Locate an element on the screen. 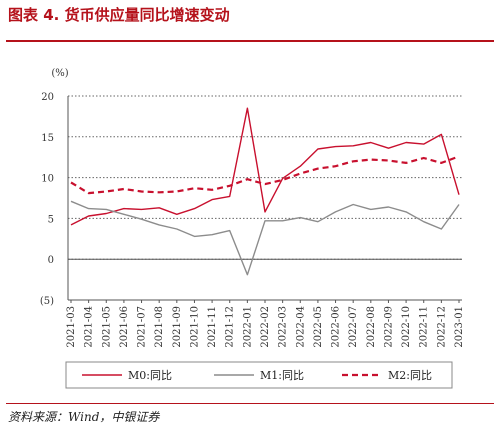 The height and width of the screenshot is (434, 500). x-tick-label: 2022-01 is located at coordinates (247, 327).